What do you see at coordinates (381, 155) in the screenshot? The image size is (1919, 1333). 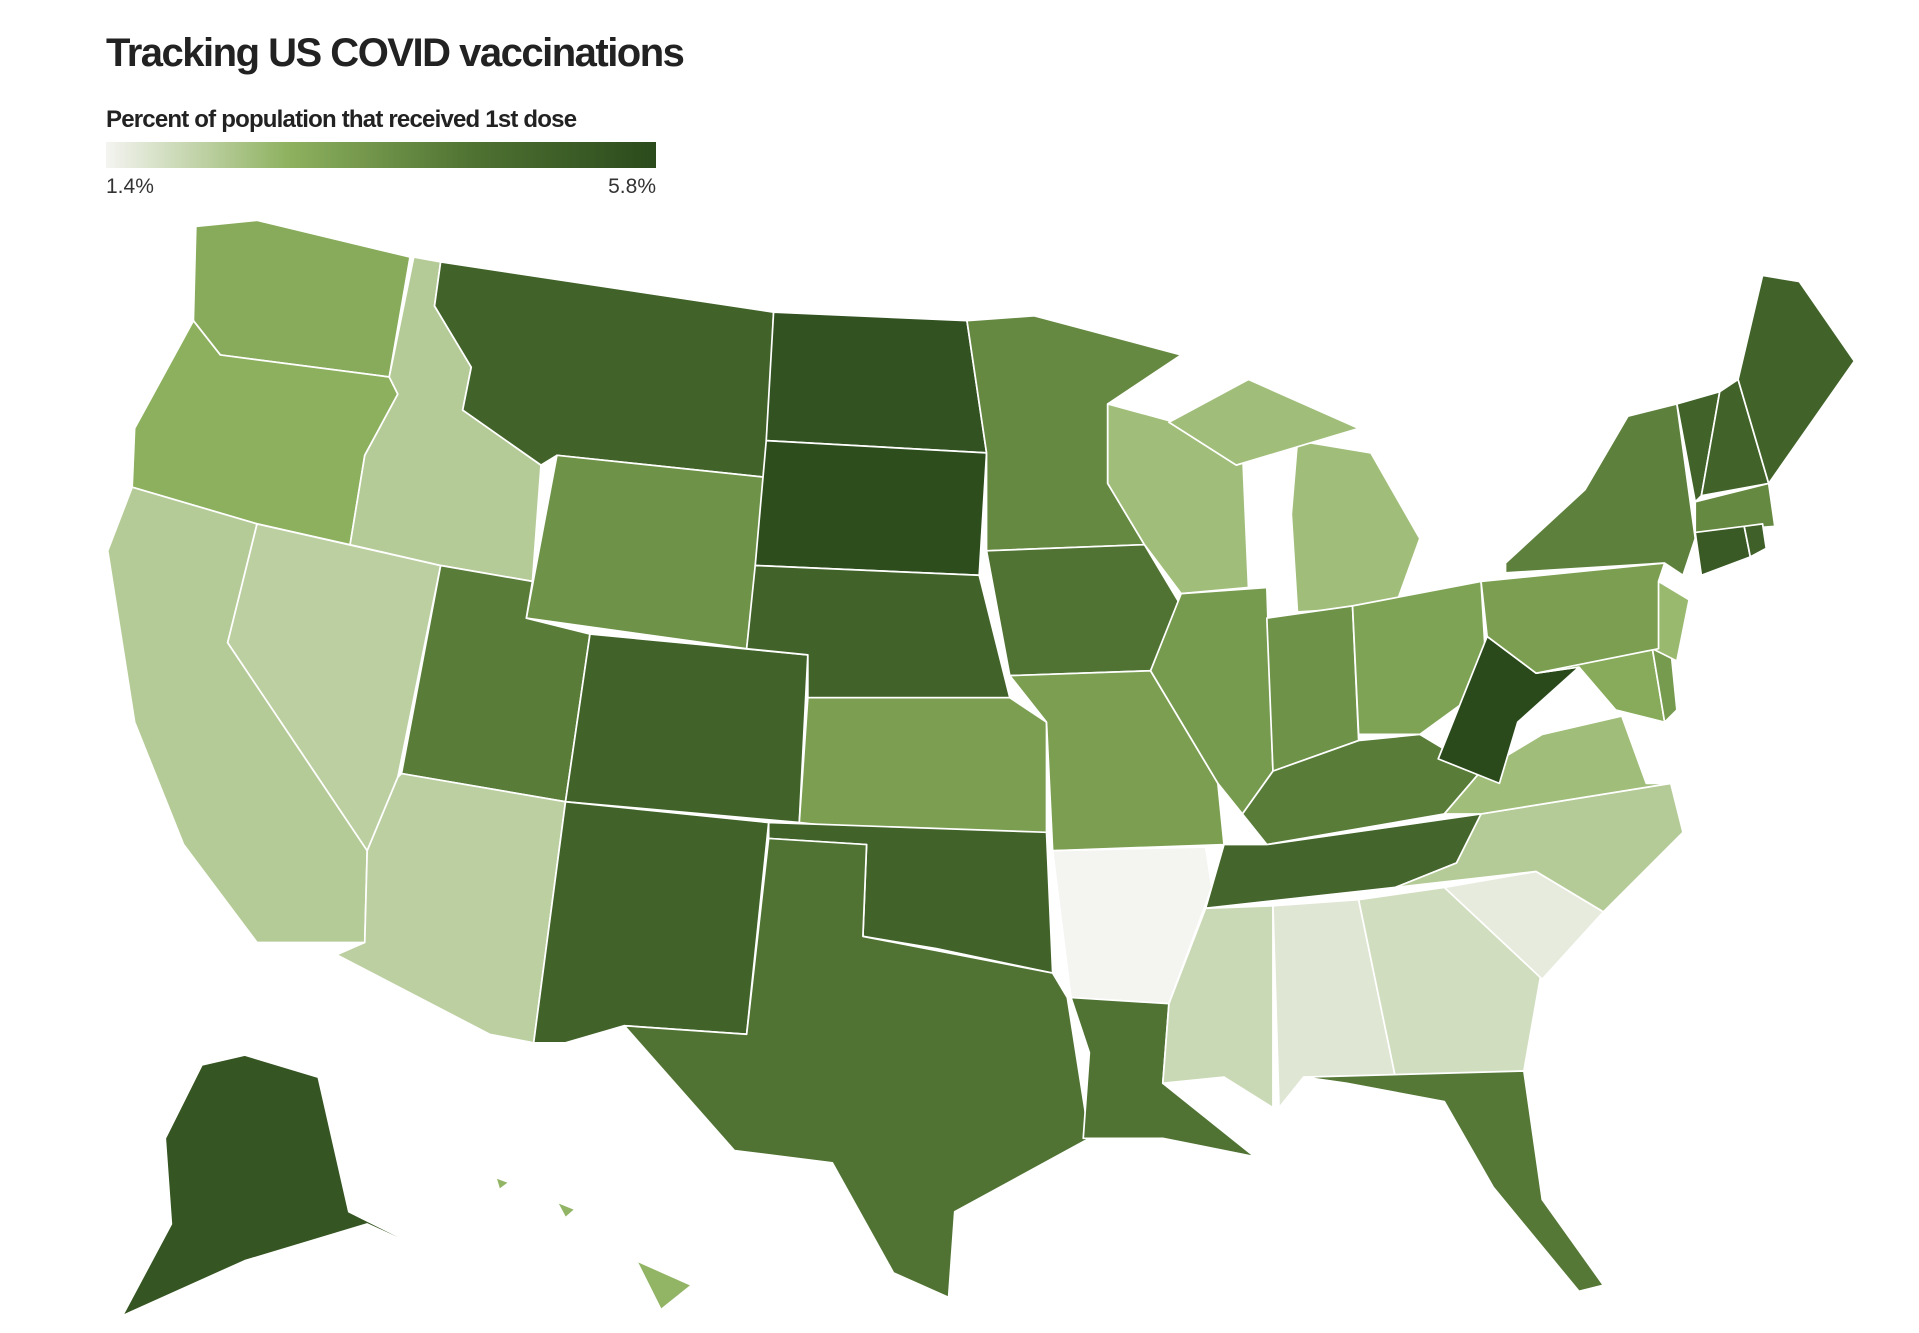 I see `legend-gradient` at bounding box center [381, 155].